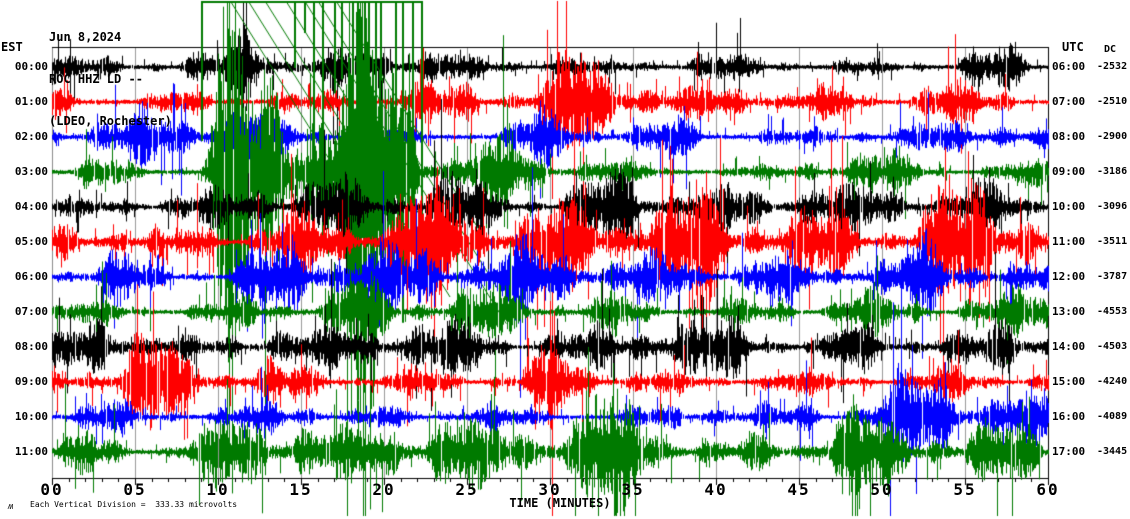  What do you see at coordinates (1069, 101) in the screenshot?
I see `utc-time-label: 07:00` at bounding box center [1069, 101].